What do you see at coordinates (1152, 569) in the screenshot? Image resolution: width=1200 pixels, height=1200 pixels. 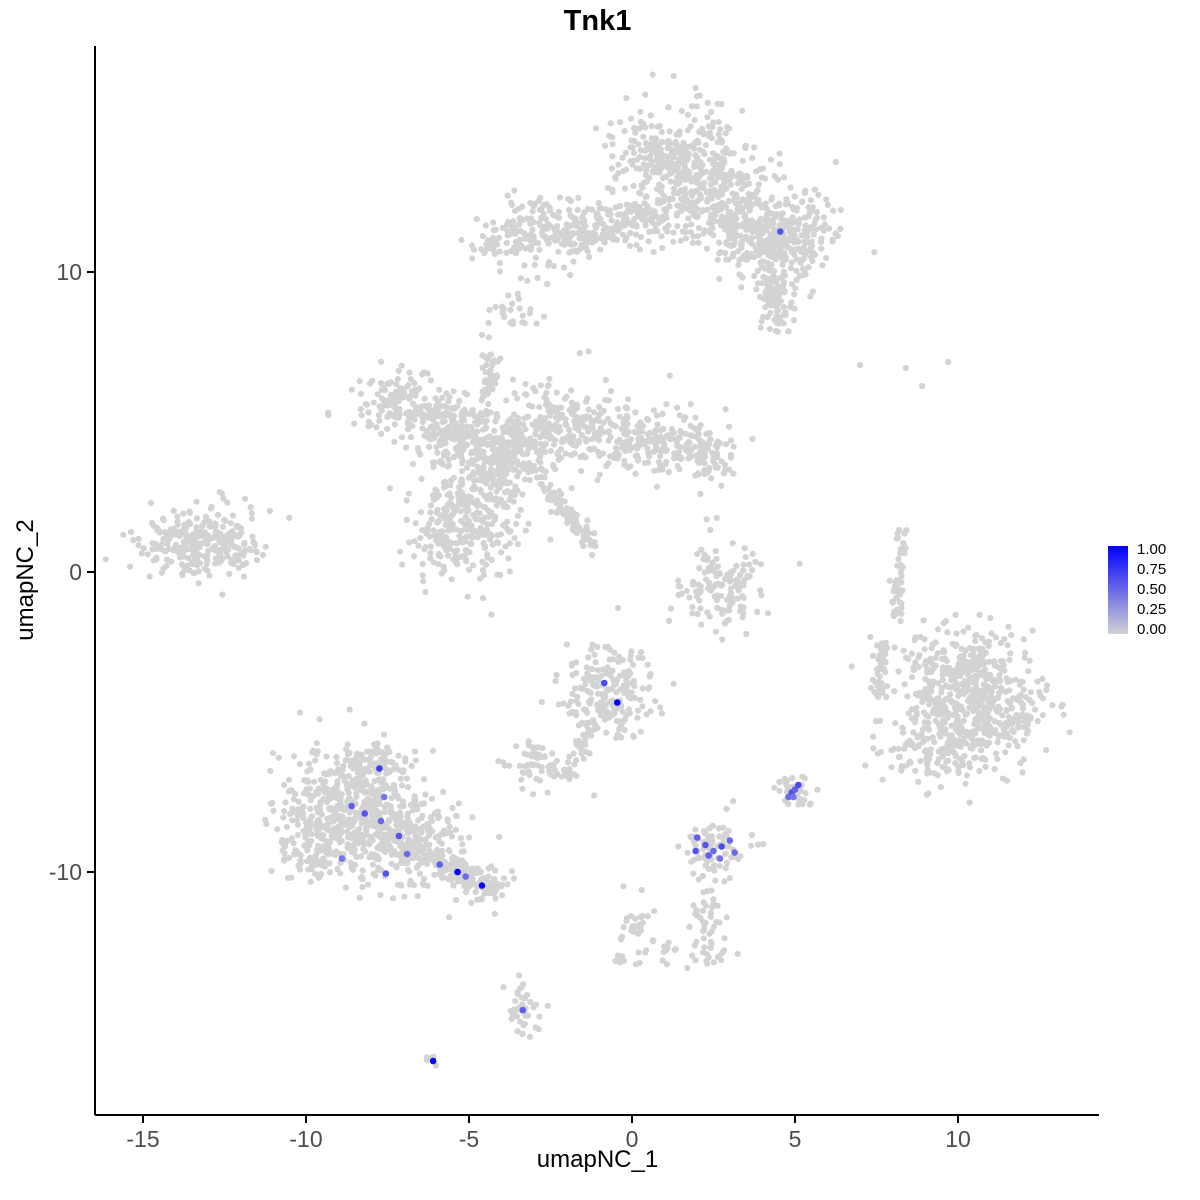 I see `legend-tick-label: 0.75` at bounding box center [1152, 569].